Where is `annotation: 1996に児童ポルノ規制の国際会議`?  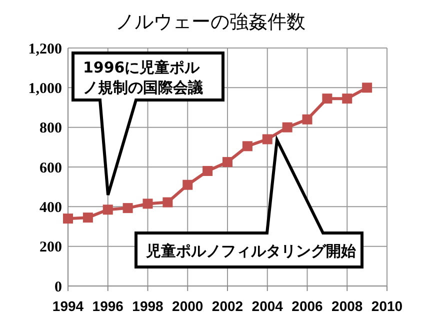 annotation: 1996に児童ポルノ規制の国際会議 is located at coordinates (143, 77).